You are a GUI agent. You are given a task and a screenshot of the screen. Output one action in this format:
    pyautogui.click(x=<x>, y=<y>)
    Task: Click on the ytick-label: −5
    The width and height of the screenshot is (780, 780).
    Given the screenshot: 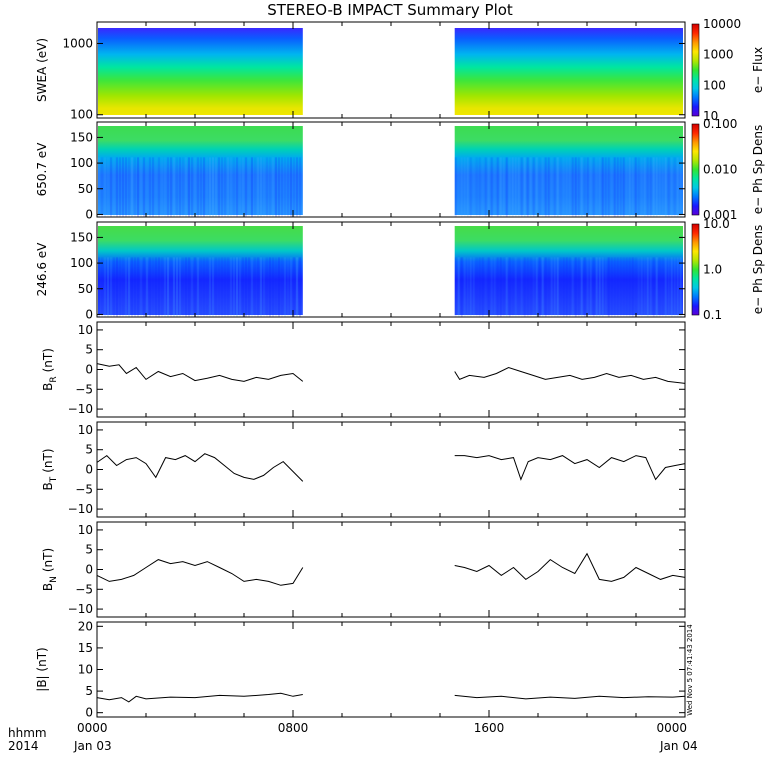 What is the action you would take?
    pyautogui.click(x=84, y=589)
    